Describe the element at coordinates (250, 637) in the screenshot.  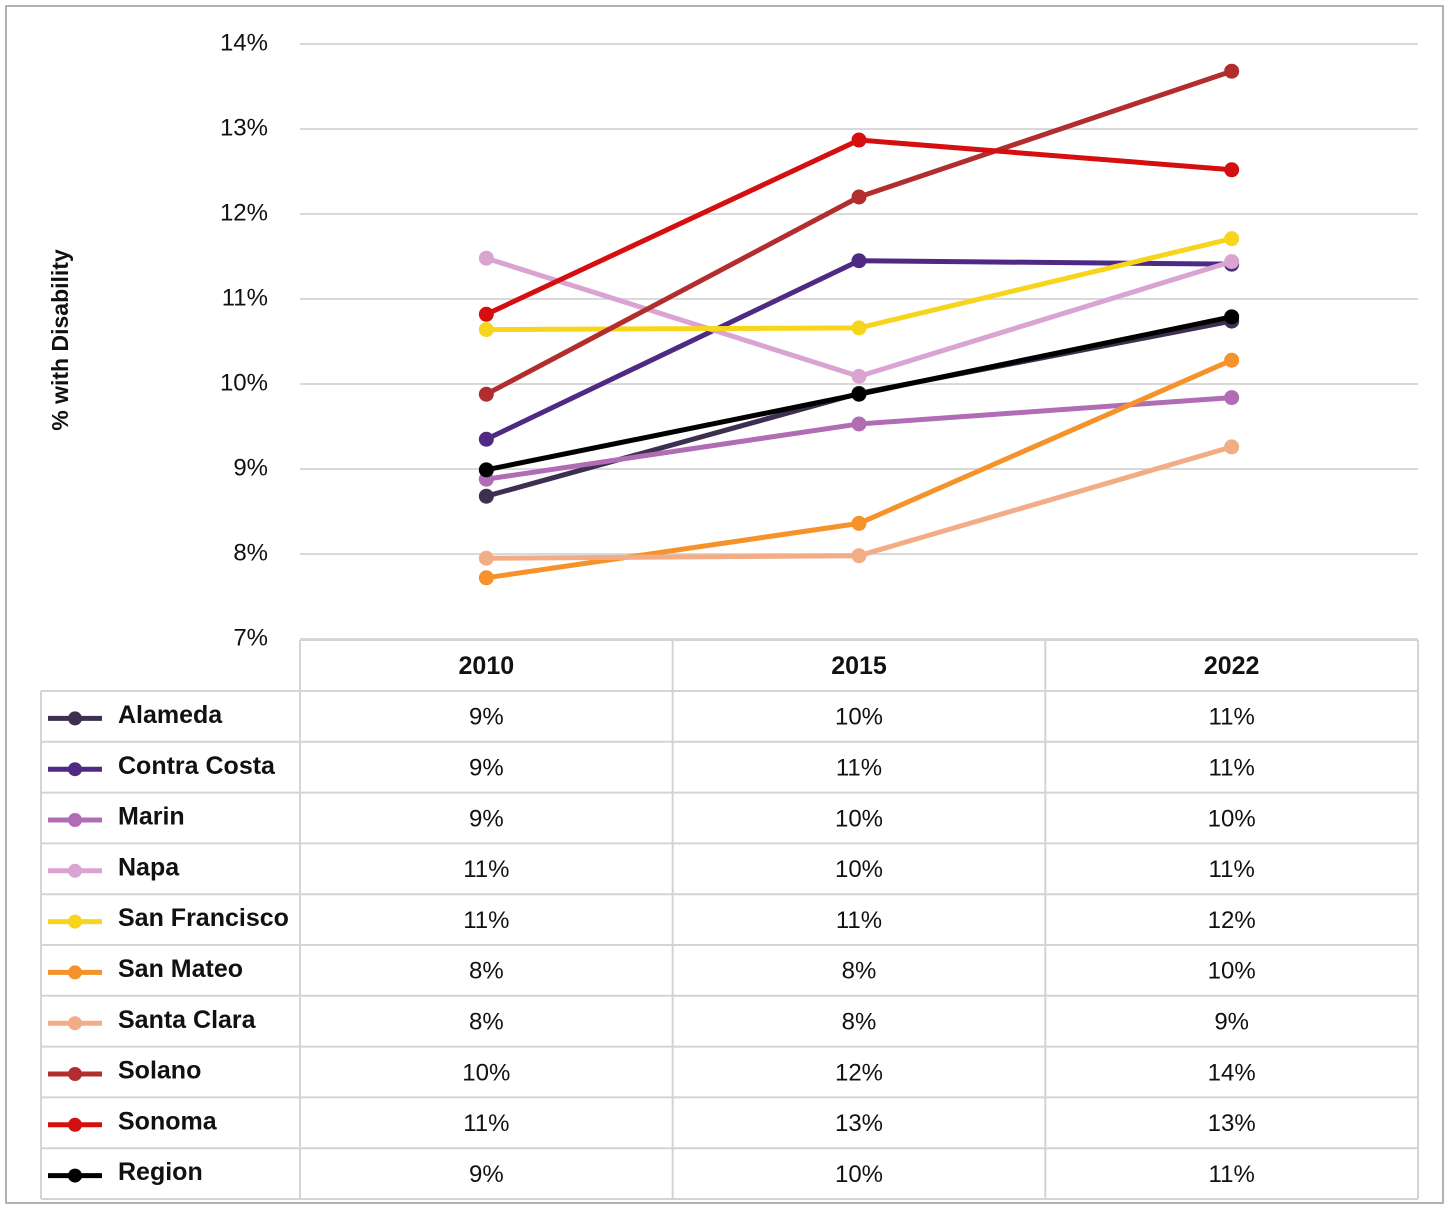
I see `y-tick-label: 7%` at that location.